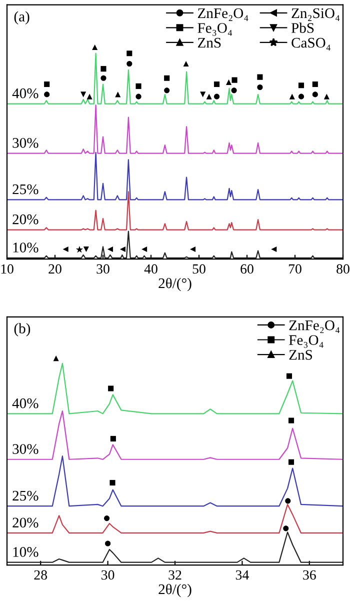  I want to click on legend-label: PbS, so click(302, 27).